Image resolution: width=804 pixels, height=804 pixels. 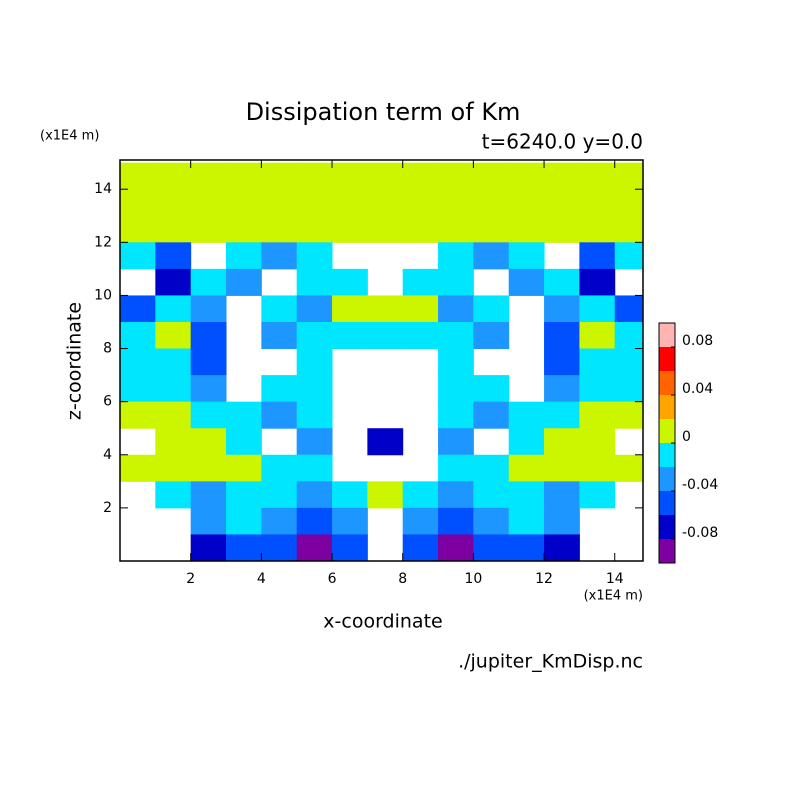 What do you see at coordinates (615, 579) in the screenshot?
I see `x-tick-label: 14` at bounding box center [615, 579].